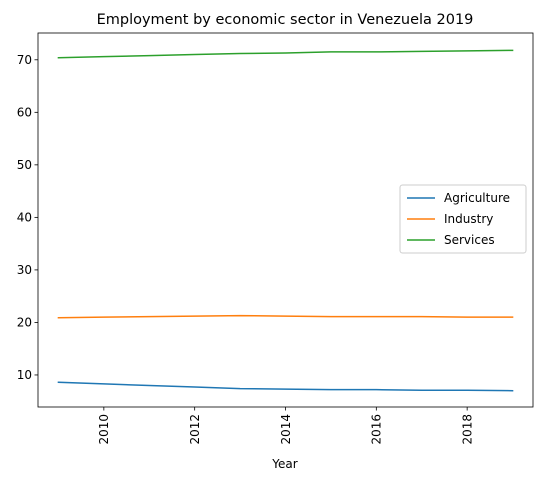 This screenshot has height=481, width=543. Describe the element at coordinates (195, 429) in the screenshot. I see `x-tick-label: 2012` at that location.